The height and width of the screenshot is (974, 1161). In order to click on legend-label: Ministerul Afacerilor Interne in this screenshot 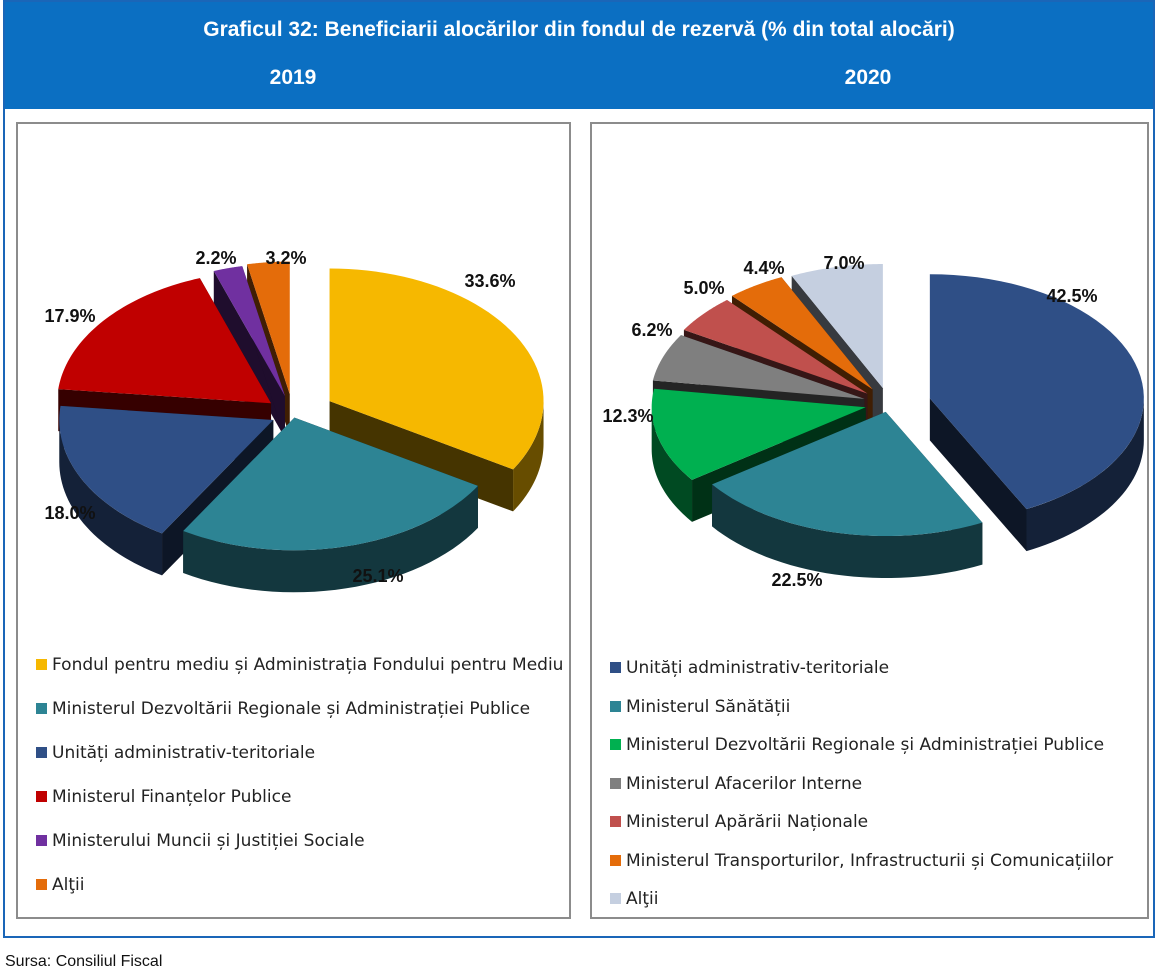, I will do `click(744, 783)`.